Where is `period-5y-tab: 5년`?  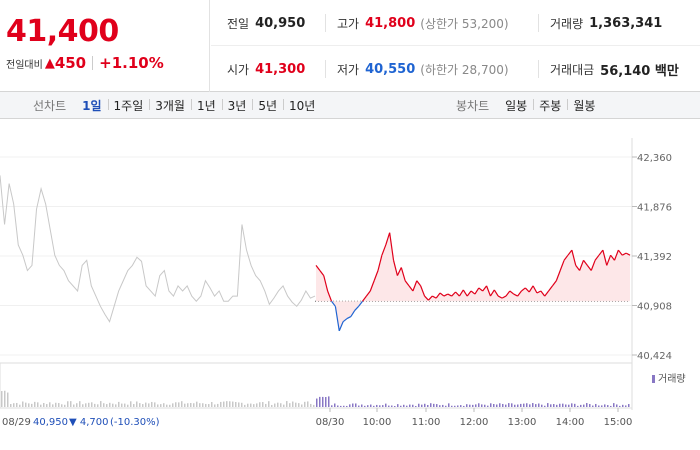
period-5y-tab: 5년 is located at coordinates (267, 105).